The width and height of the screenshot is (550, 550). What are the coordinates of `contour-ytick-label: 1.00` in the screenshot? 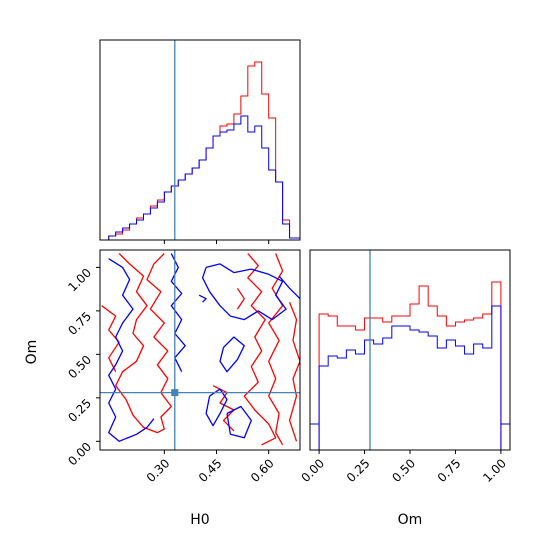 It's located at (79, 280).